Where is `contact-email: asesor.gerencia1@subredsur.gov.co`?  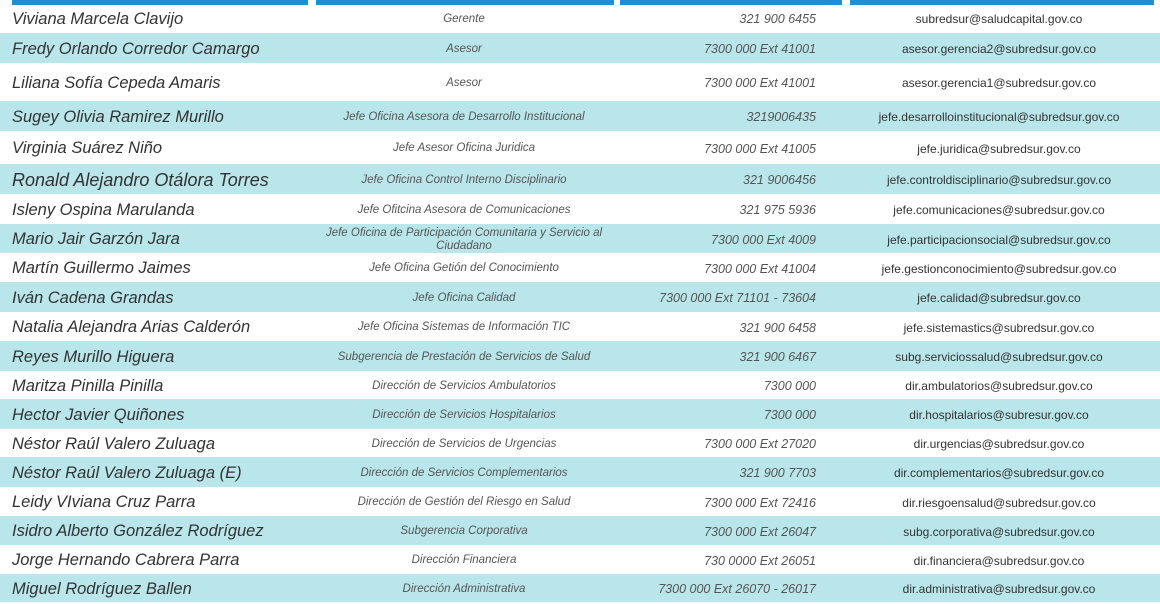 contact-email: asesor.gerencia1@subredsur.gov.co is located at coordinates (999, 83).